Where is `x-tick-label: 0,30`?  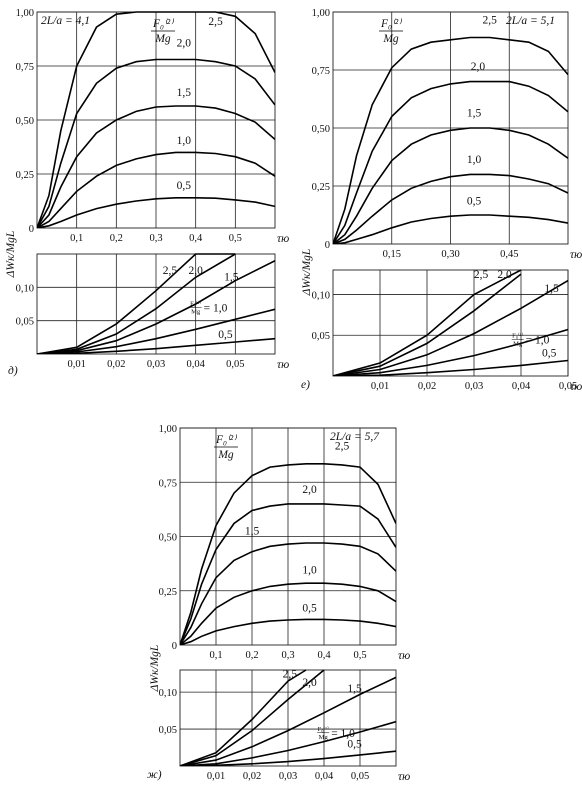 x-tick-label: 0,30 is located at coordinates (450, 254).